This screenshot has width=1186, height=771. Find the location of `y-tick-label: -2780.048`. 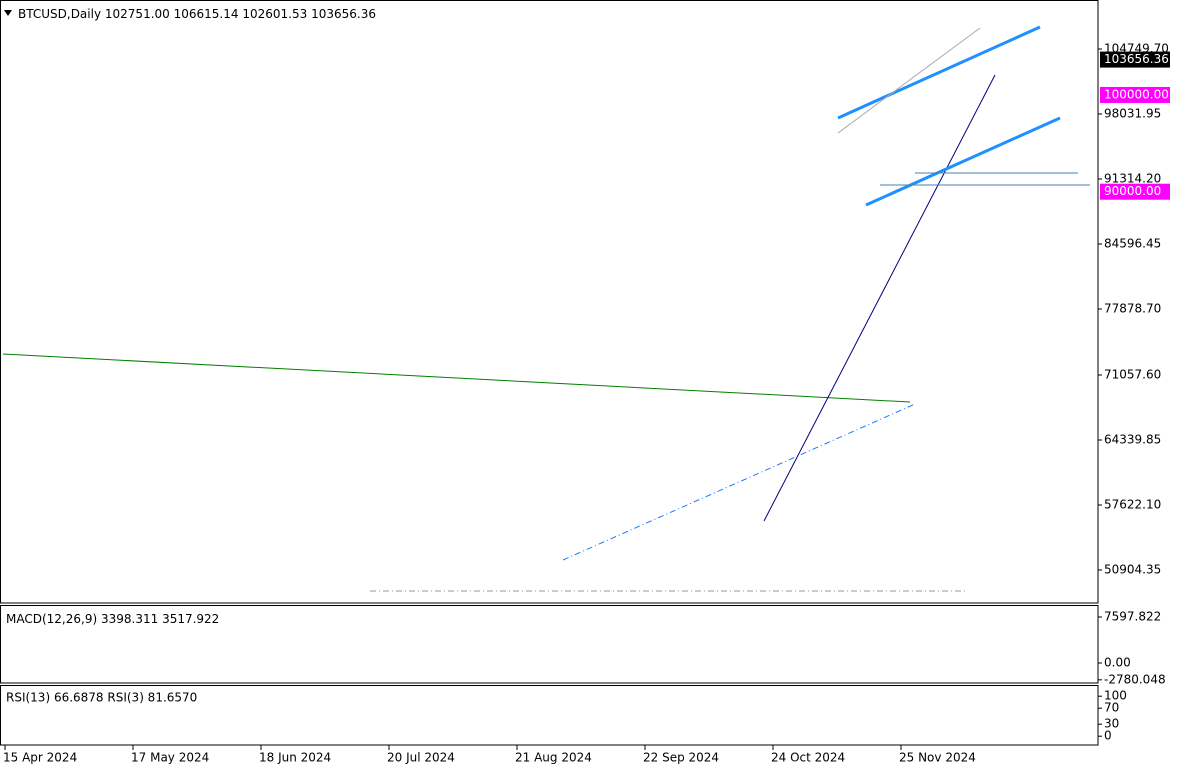

y-tick-label: -2780.048 is located at coordinates (1135, 679).